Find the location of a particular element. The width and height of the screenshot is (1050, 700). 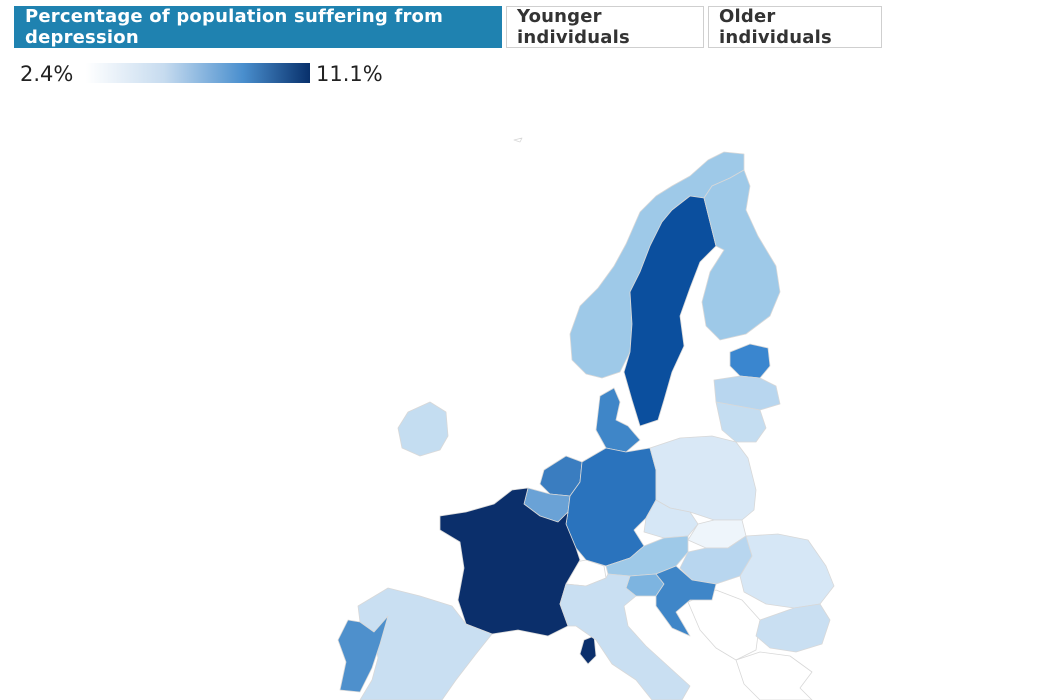

region-croatia is located at coordinates (686, 601).